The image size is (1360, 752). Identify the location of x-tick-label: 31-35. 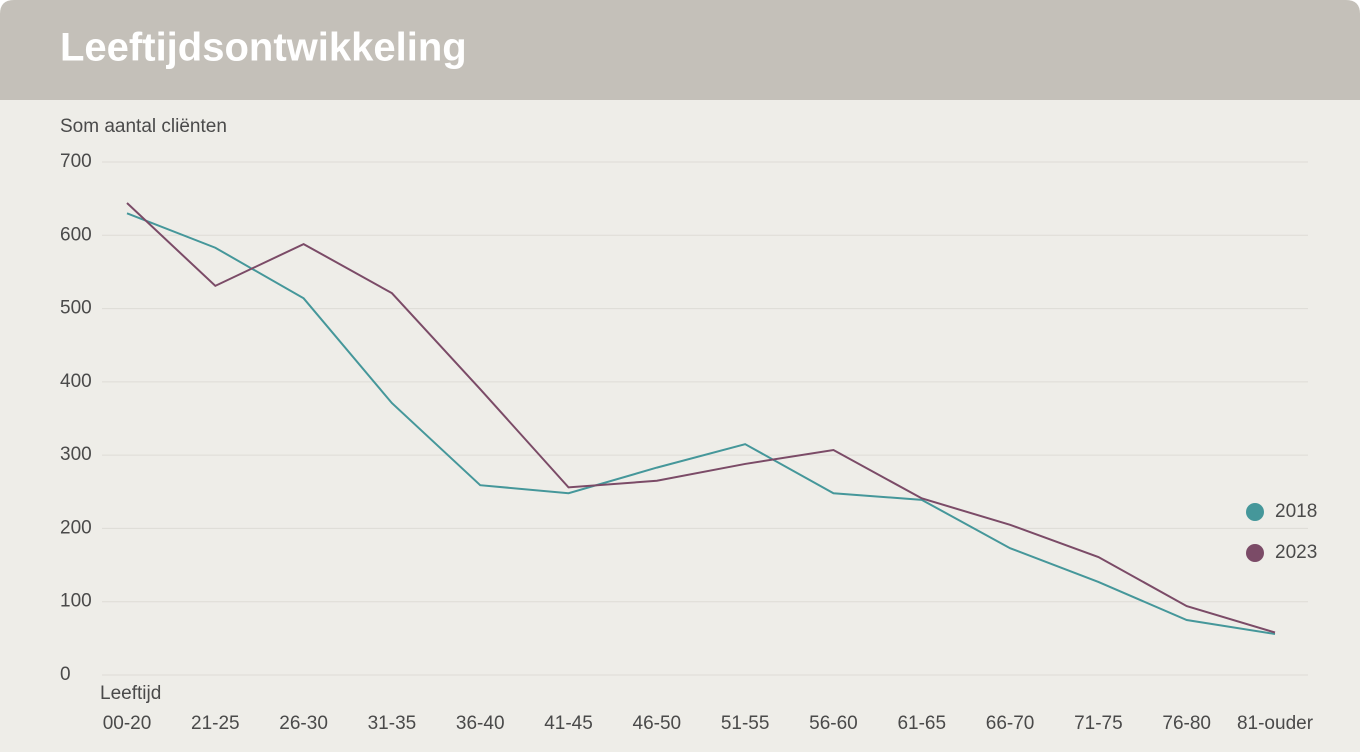
(392, 723).